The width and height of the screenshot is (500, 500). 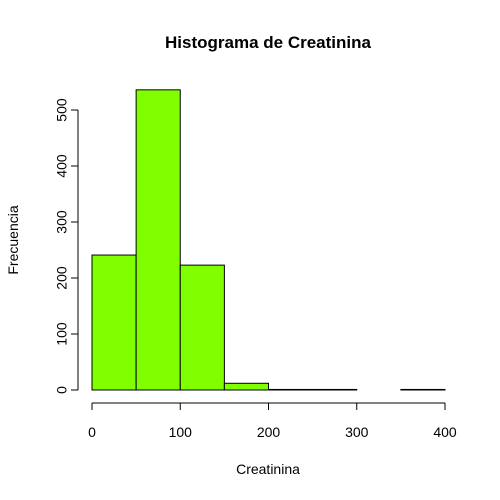 I want to click on y-axis-label: Frecuencia, so click(x=13, y=239).